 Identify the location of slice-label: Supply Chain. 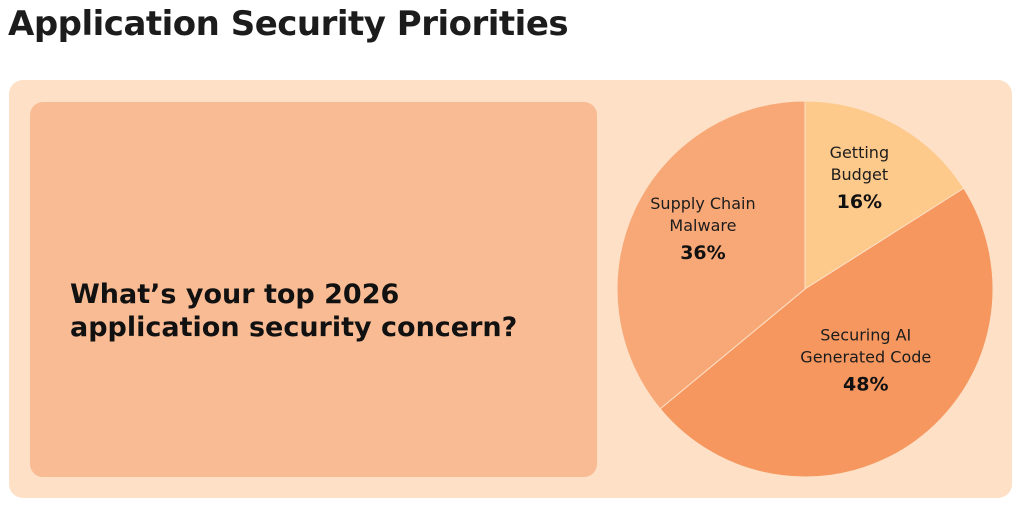
(702, 203).